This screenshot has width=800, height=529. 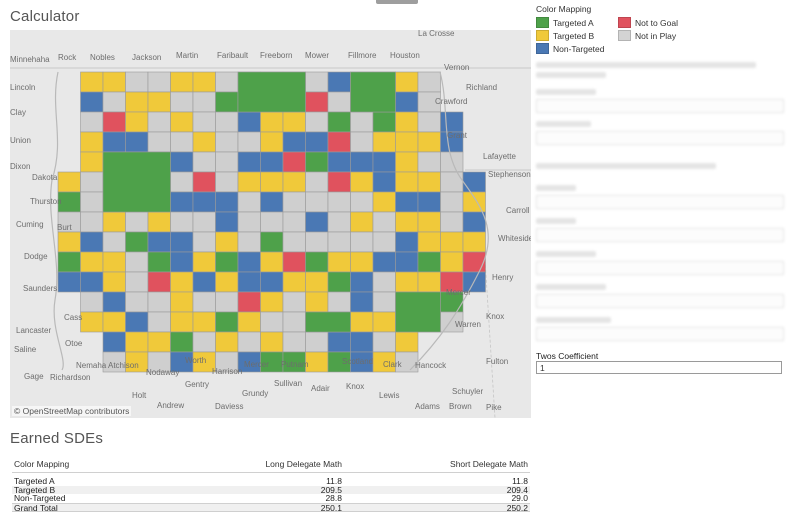 I want to click on top-drag-handle, so click(x=397, y=2).